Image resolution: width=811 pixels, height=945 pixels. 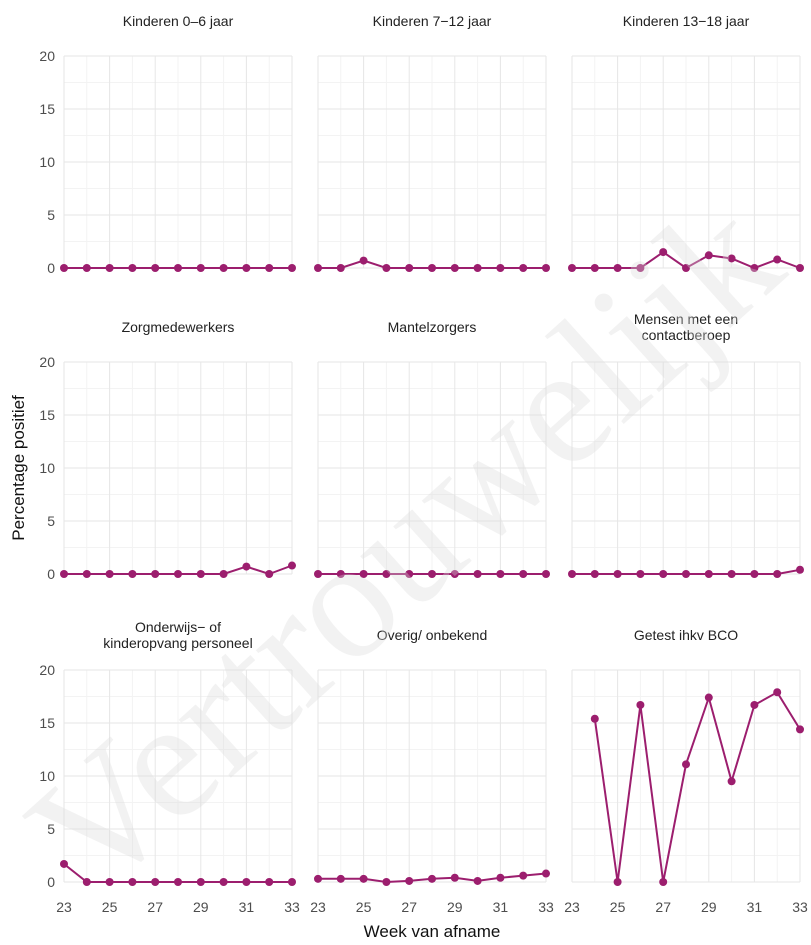 What do you see at coordinates (686, 335) in the screenshot?
I see `facet-title: contactberoep` at bounding box center [686, 335].